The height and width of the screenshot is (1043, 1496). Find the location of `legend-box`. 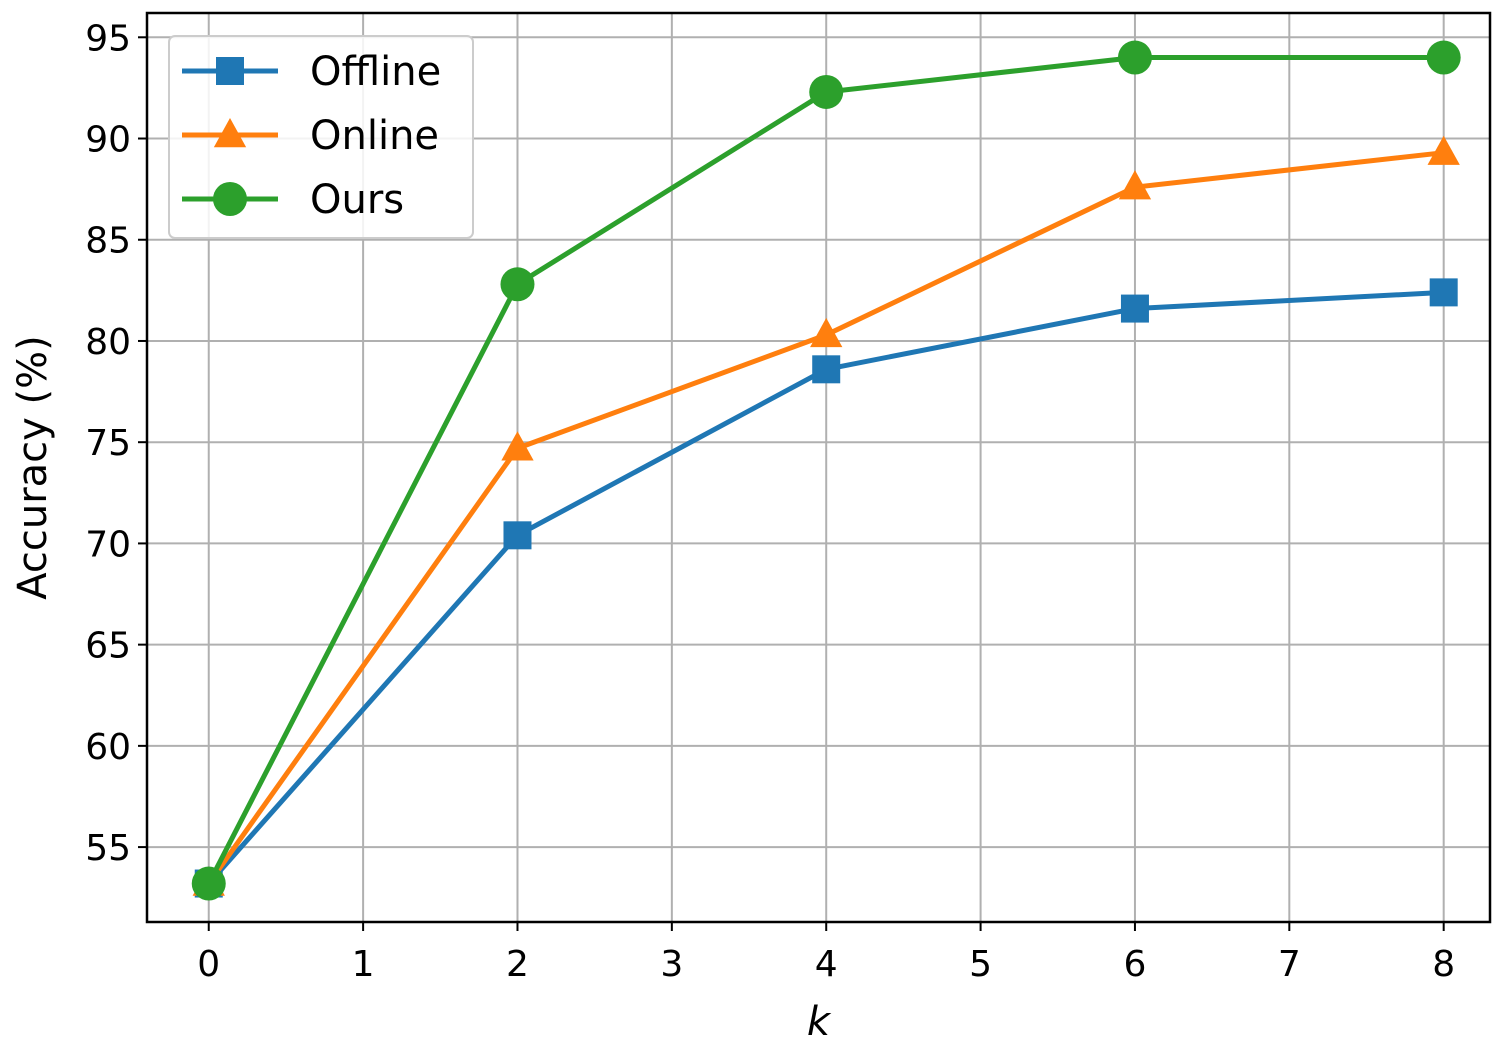

legend-box is located at coordinates (321, 137).